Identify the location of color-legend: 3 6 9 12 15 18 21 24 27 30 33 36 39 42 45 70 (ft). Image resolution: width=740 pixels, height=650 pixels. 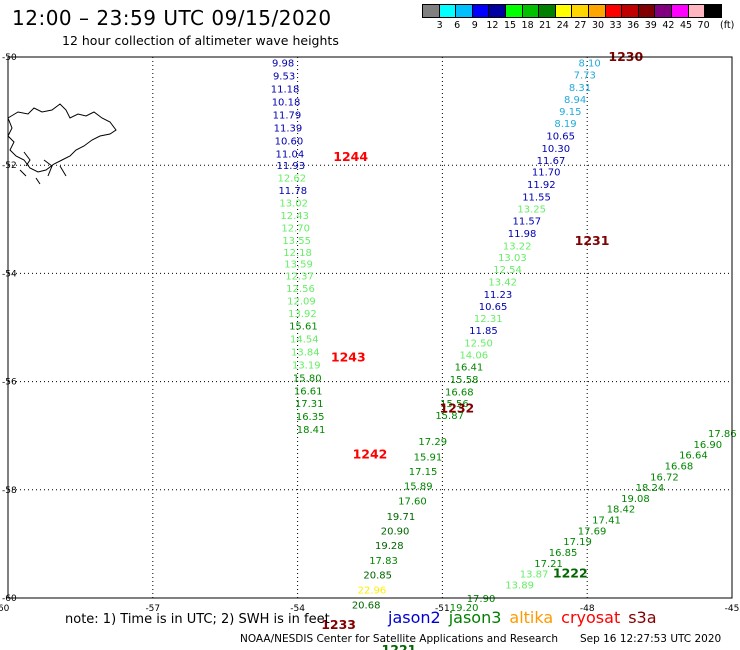
(578, 18).